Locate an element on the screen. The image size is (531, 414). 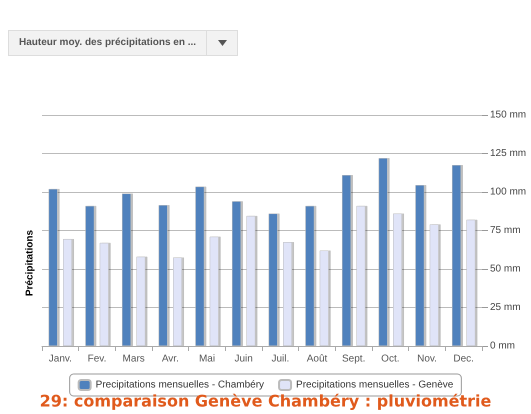
x-tick-label: Janv. is located at coordinates (60, 359).